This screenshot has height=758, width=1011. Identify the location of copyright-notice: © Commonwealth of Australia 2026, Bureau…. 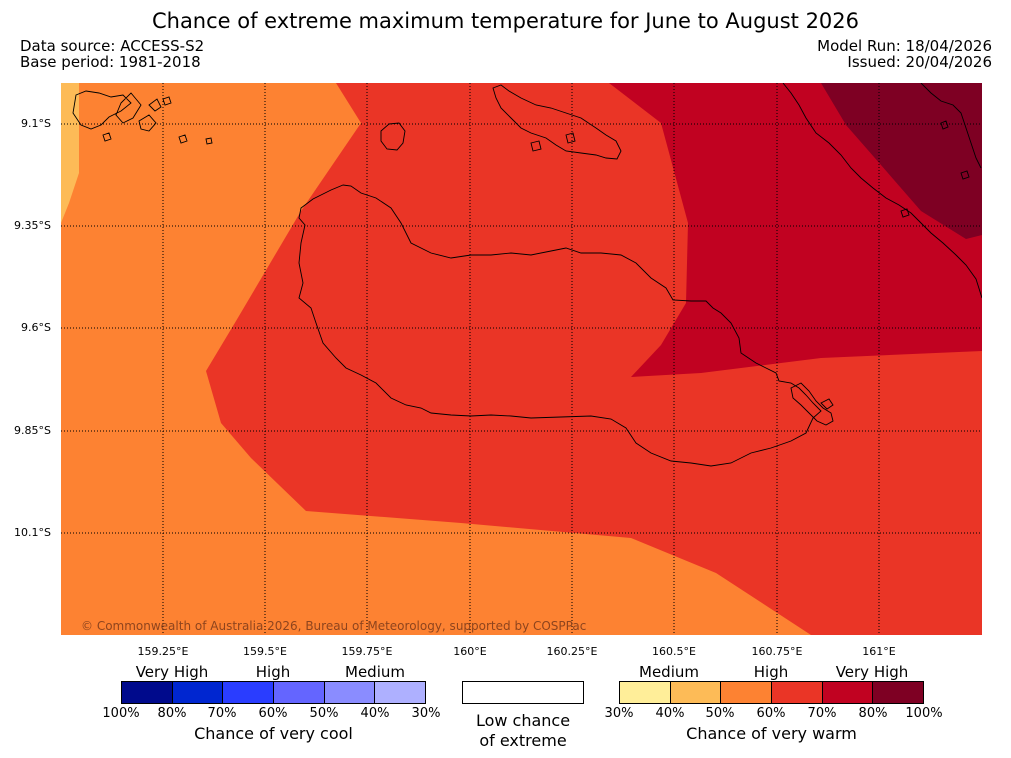
(333, 626).